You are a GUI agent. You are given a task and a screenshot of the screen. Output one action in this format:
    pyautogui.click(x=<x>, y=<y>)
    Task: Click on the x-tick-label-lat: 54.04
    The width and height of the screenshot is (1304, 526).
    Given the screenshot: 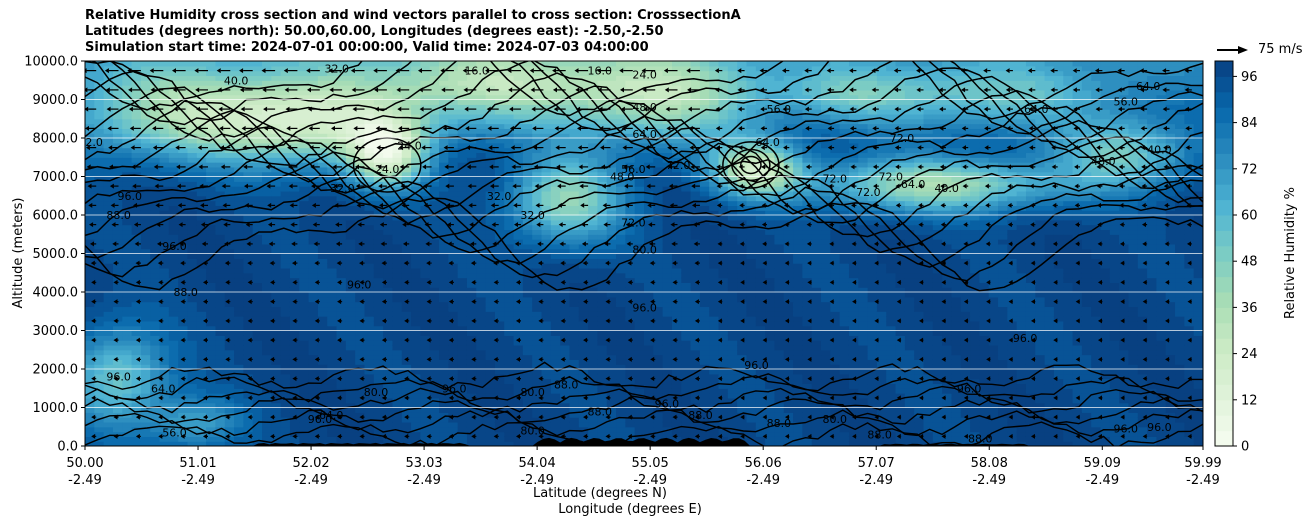 What is the action you would take?
    pyautogui.click(x=537, y=463)
    